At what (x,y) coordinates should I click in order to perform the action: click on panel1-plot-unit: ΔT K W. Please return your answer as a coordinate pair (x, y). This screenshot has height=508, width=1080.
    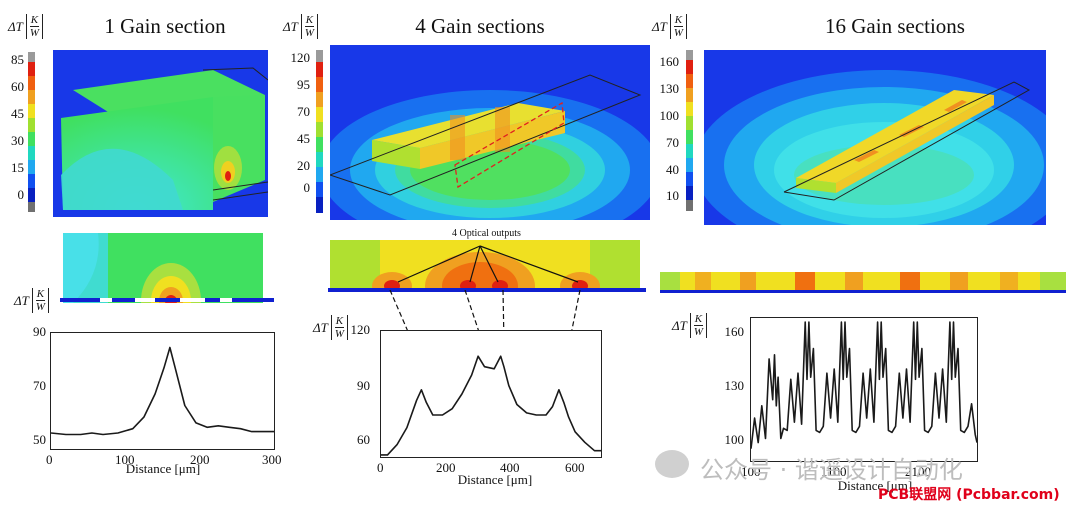
    Looking at the image, I should click on (32, 300).